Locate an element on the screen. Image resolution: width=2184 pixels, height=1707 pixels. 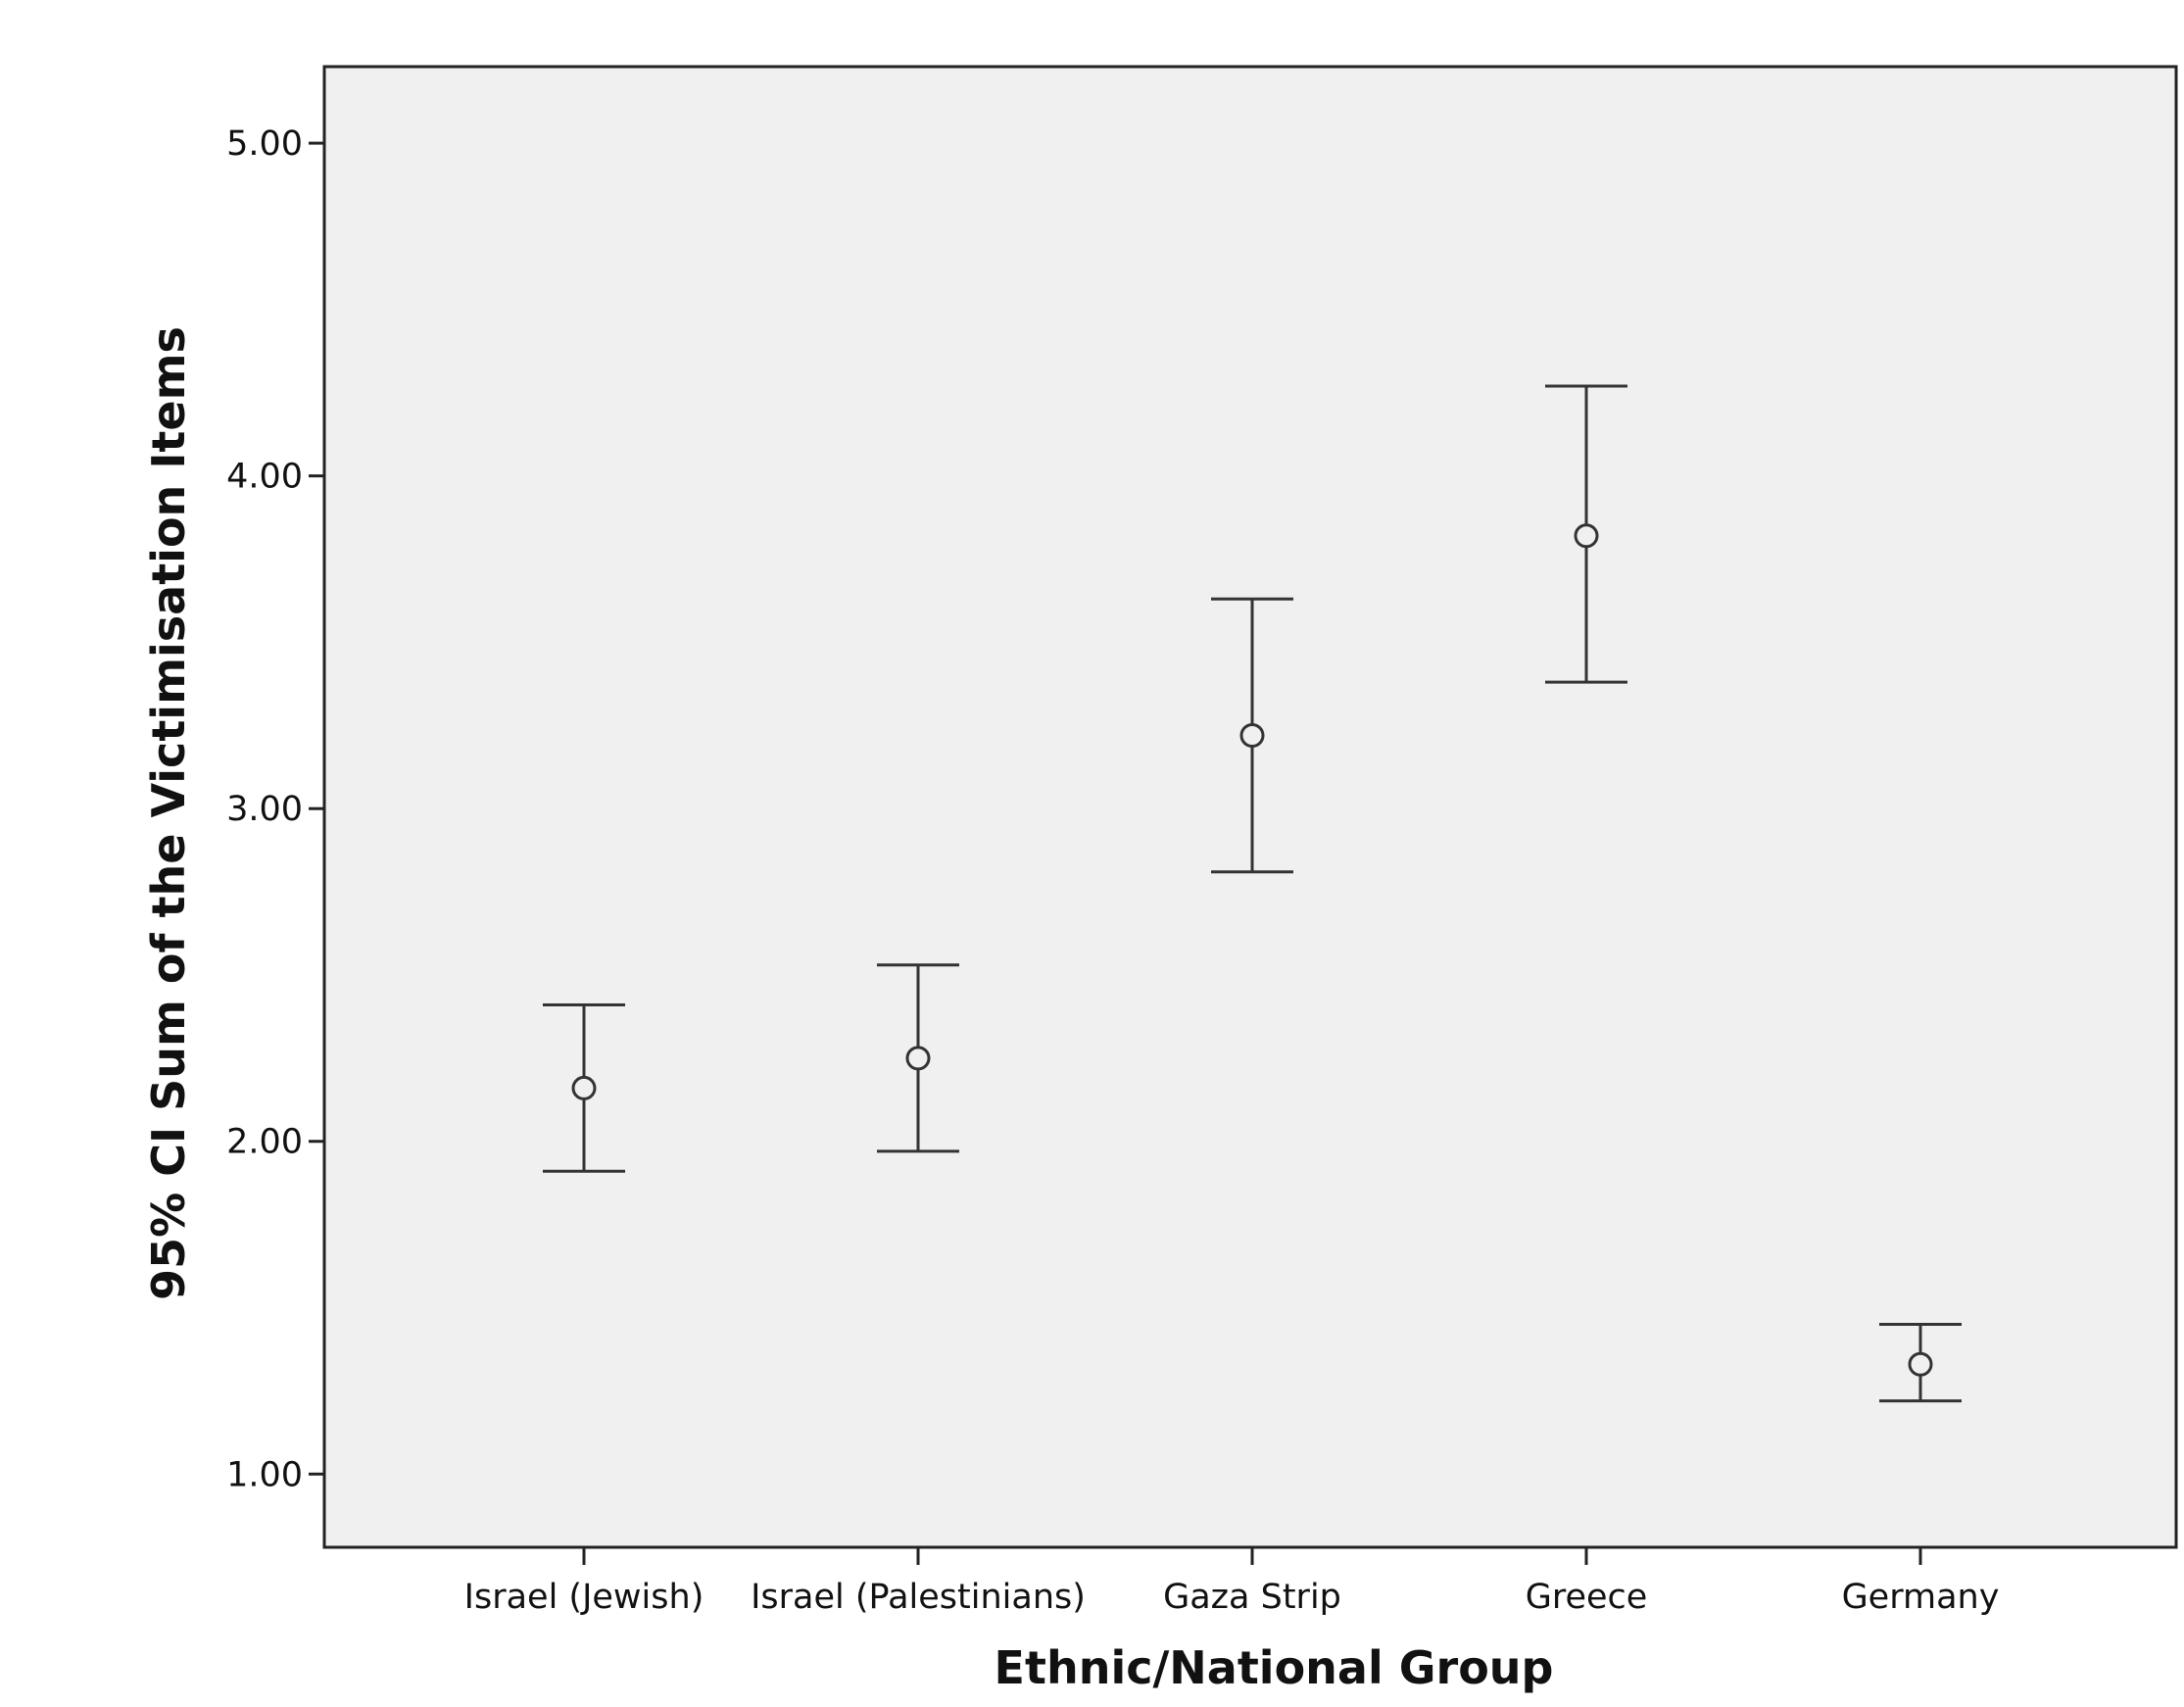
y-tick-label: 2.00 is located at coordinates (264, 1142).